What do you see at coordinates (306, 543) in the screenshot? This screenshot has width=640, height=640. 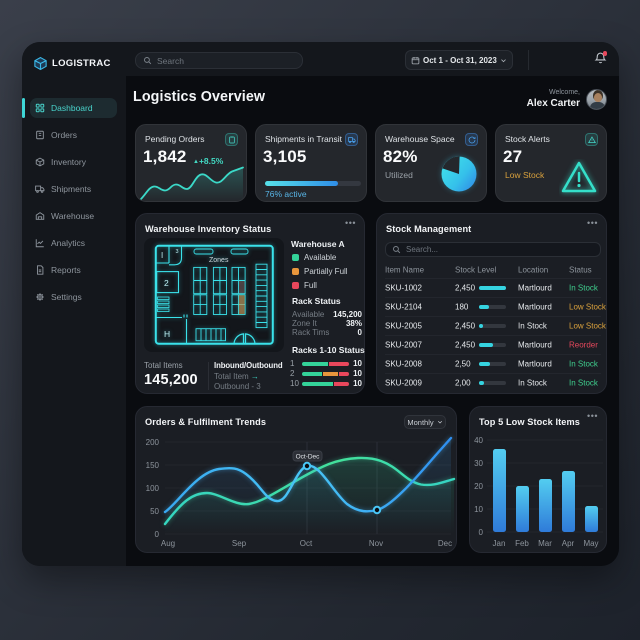 I see `svg-text: Oct` at bounding box center [306, 543].